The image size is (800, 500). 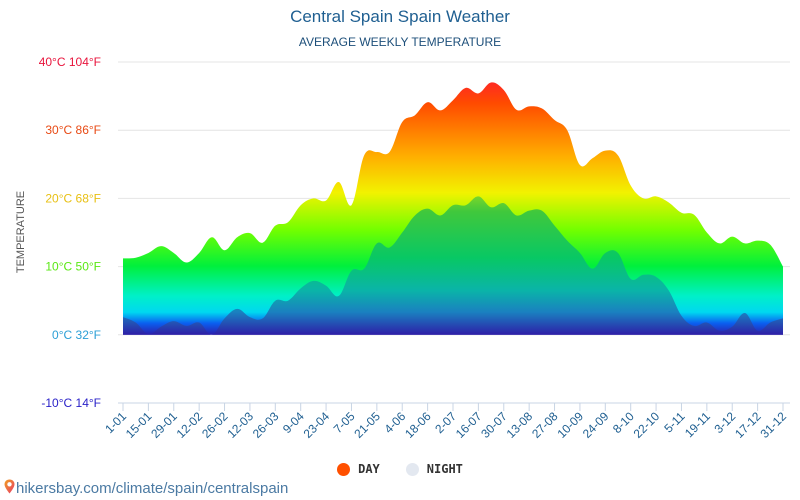 I want to click on y-tick-label: 0°C 32°F, so click(x=76, y=335).